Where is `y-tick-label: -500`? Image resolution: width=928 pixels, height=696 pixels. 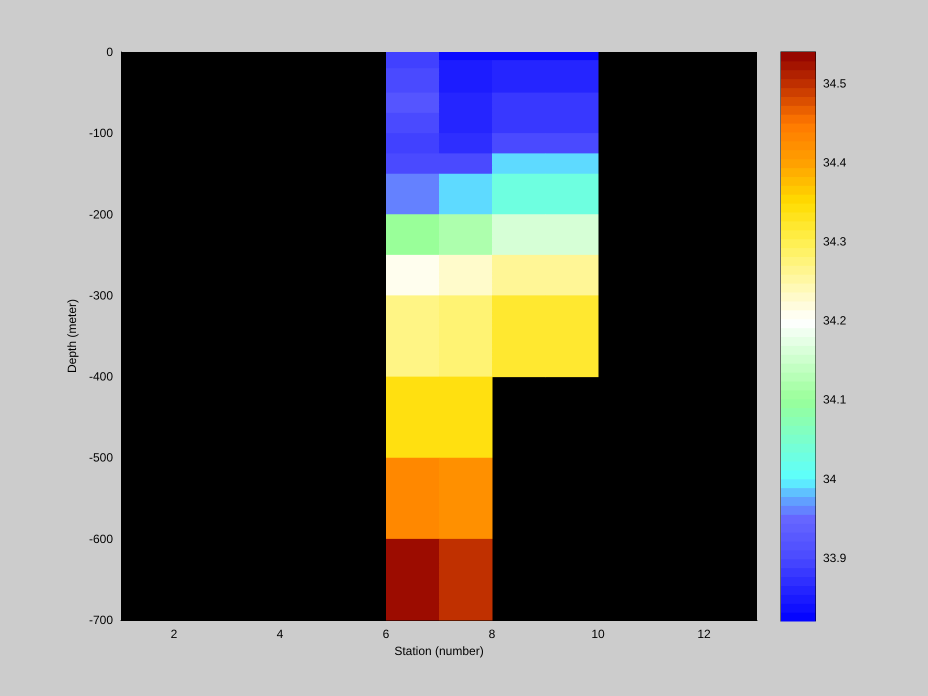
y-tick-label: -500 is located at coordinates (101, 457).